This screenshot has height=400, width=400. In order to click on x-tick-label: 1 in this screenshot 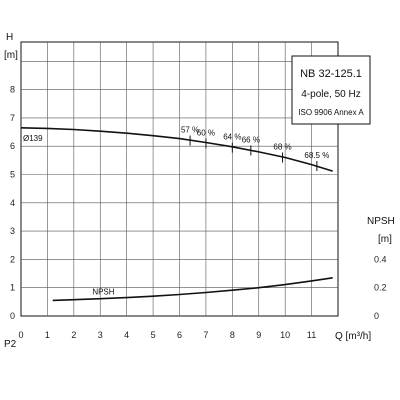, I will do `click(47, 335)`.